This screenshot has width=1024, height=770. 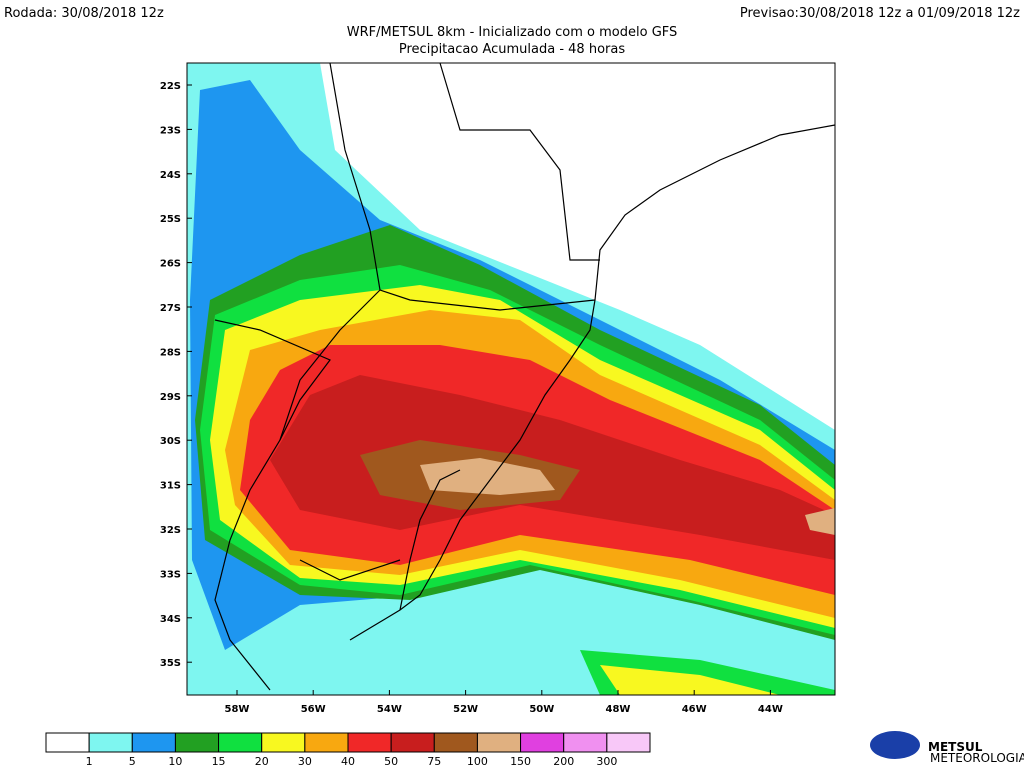 I want to click on lat-label: 32S, so click(x=170, y=530).